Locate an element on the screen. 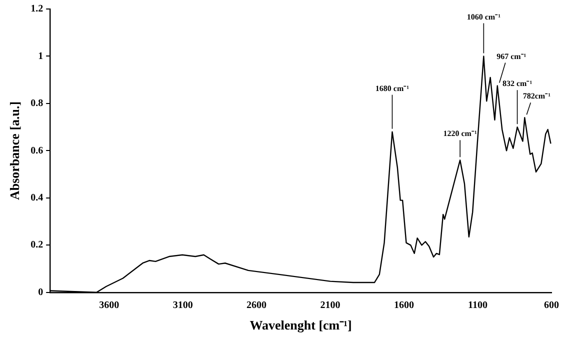  annotation: 832 cm⁻¹ is located at coordinates (517, 83).